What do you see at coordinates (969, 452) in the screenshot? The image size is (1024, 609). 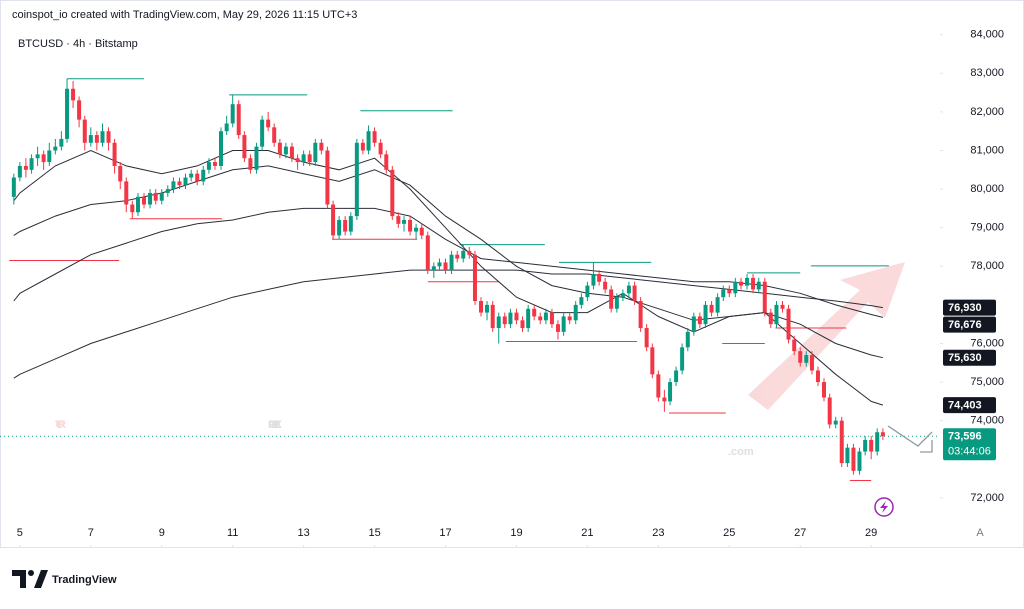 I see `price-countdown: 03:44:06` at bounding box center [969, 452].